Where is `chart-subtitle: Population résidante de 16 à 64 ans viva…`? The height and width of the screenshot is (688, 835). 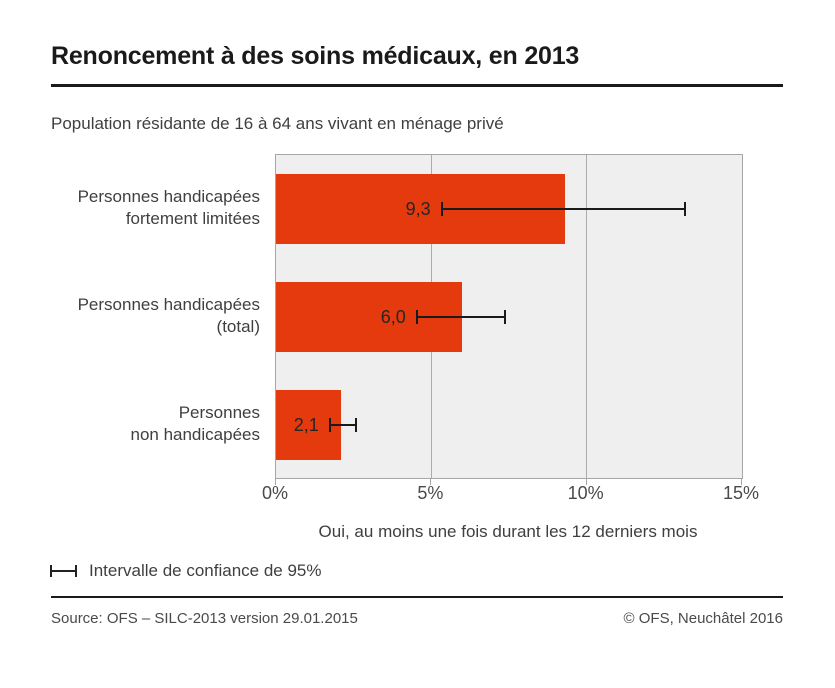
chart-subtitle: Population résidante de 16 à 64 ans viva… is located at coordinates (277, 123).